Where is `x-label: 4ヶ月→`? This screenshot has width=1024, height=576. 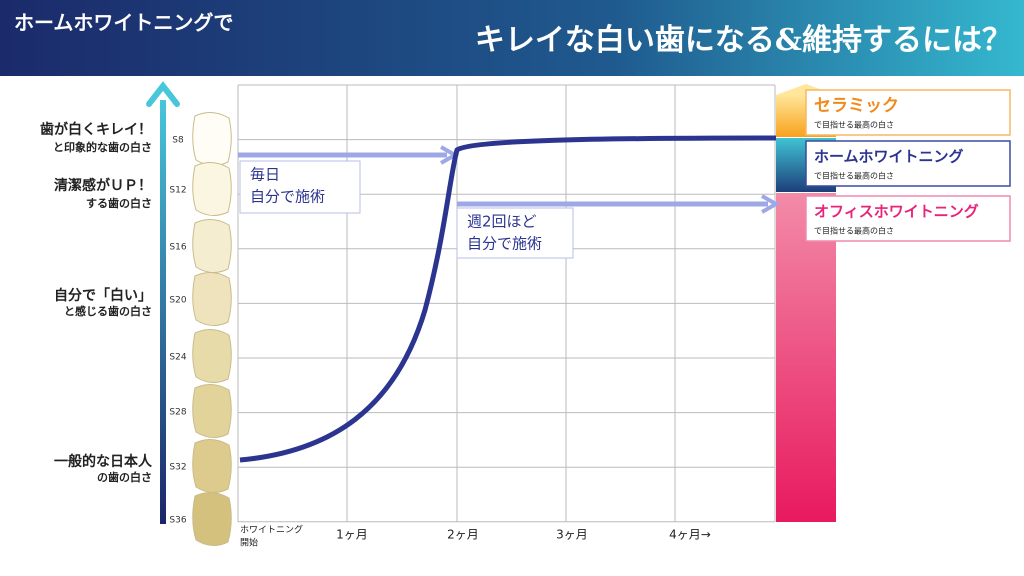 x-label: 4ヶ月→ is located at coordinates (690, 535).